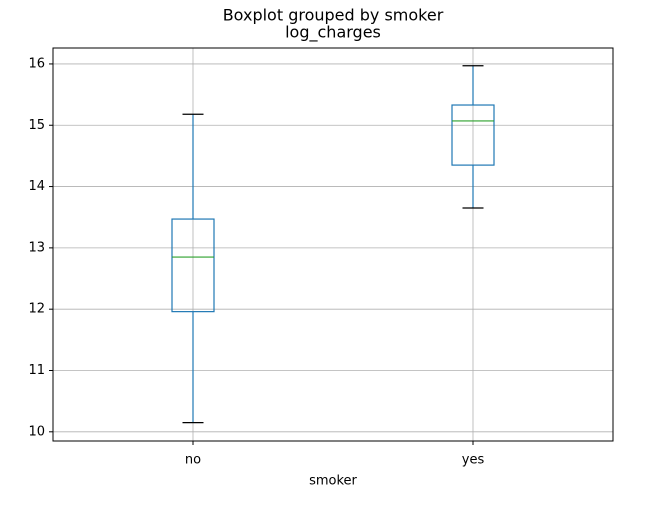 The width and height of the screenshot is (672, 514). What do you see at coordinates (36, 63) in the screenshot?
I see `y-tick-label: 16` at bounding box center [36, 63].